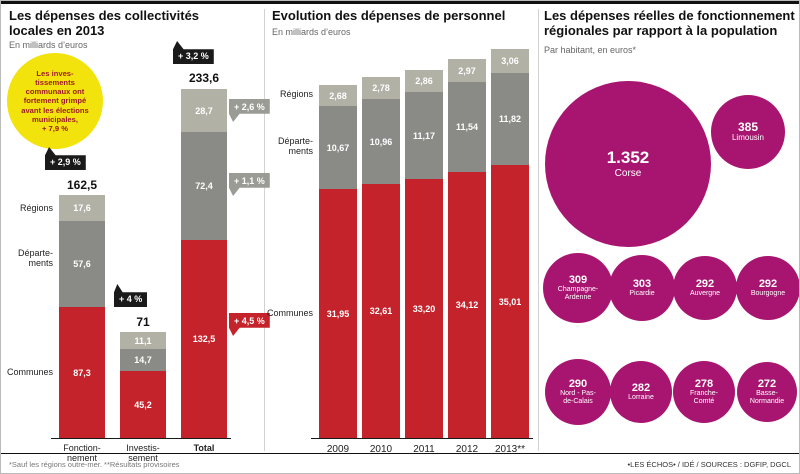 The width and height of the screenshot is (800, 474). What do you see at coordinates (82, 264) in the screenshot?
I see `segment-fonctionnement-departements: 57,6` at bounding box center [82, 264].